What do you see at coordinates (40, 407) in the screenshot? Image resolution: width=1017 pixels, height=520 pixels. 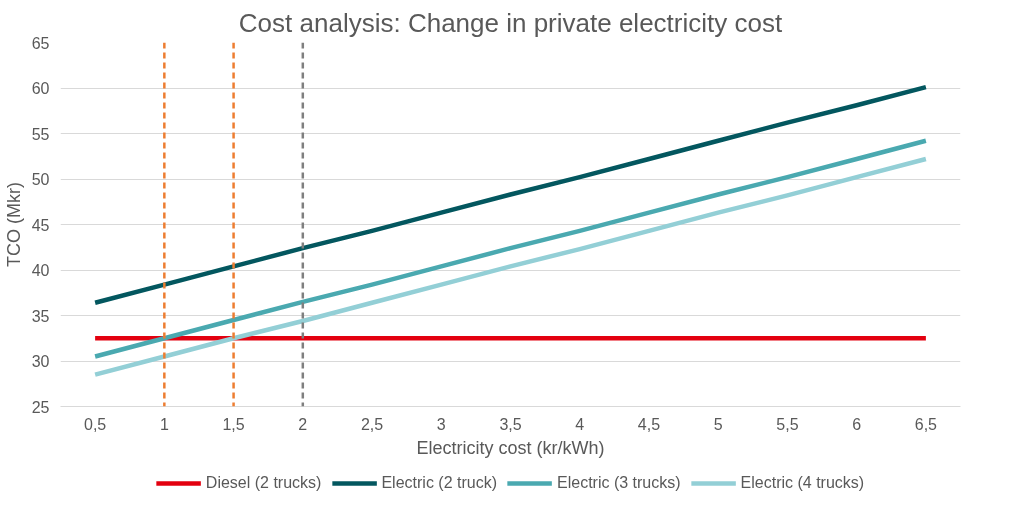 I see `y-tick-label: 25` at bounding box center [40, 407].